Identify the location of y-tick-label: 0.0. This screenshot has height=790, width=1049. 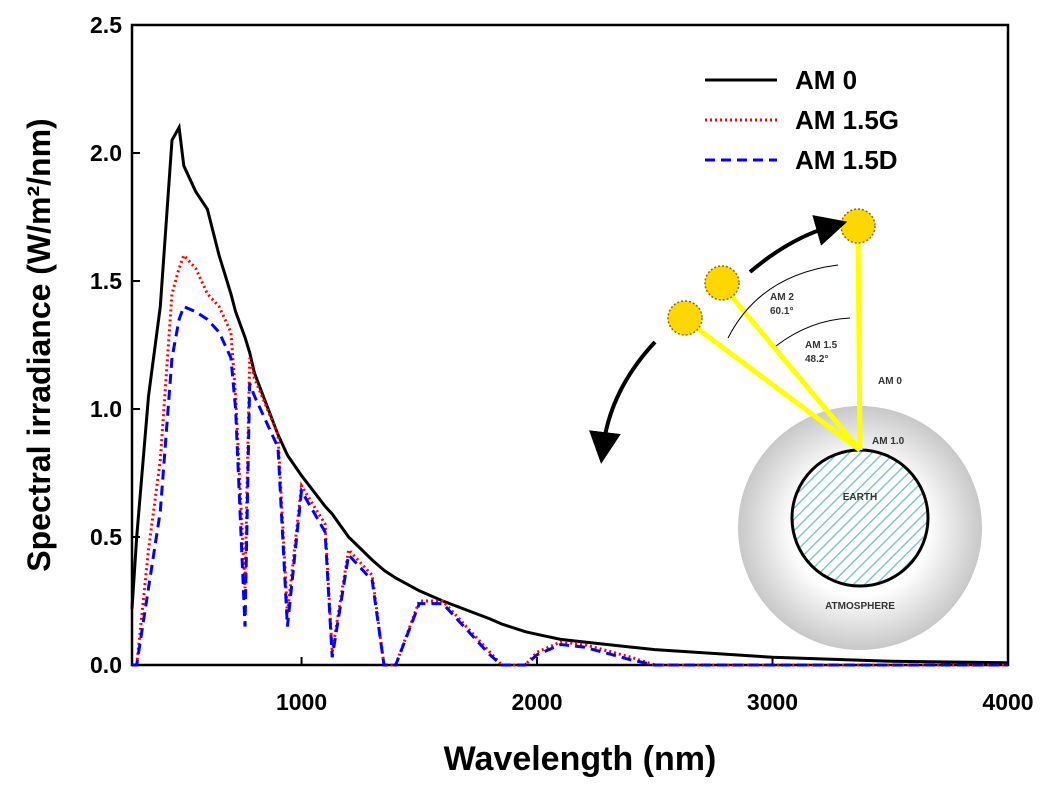
(106, 665).